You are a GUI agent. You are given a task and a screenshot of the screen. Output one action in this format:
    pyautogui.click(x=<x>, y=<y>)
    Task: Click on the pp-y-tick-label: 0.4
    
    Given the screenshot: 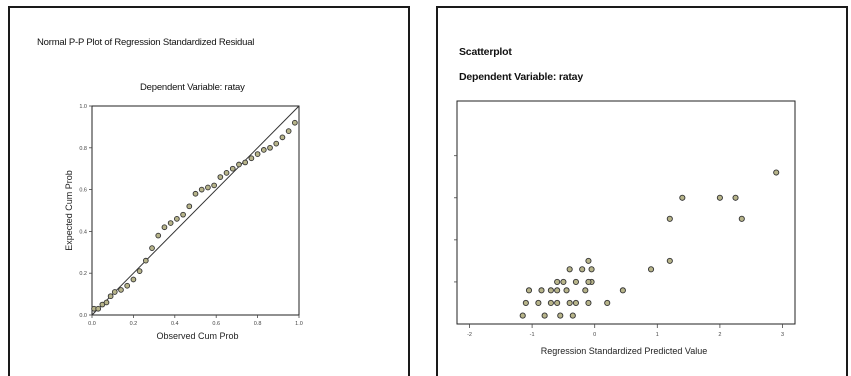 What is the action you would take?
    pyautogui.click(x=83, y=232)
    